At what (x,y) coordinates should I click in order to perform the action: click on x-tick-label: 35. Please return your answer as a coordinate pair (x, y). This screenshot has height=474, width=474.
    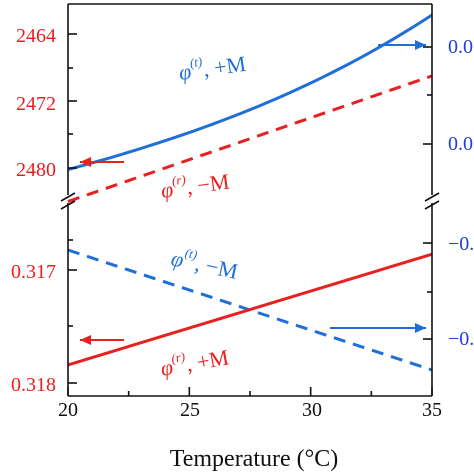
    Looking at the image, I should click on (432, 410).